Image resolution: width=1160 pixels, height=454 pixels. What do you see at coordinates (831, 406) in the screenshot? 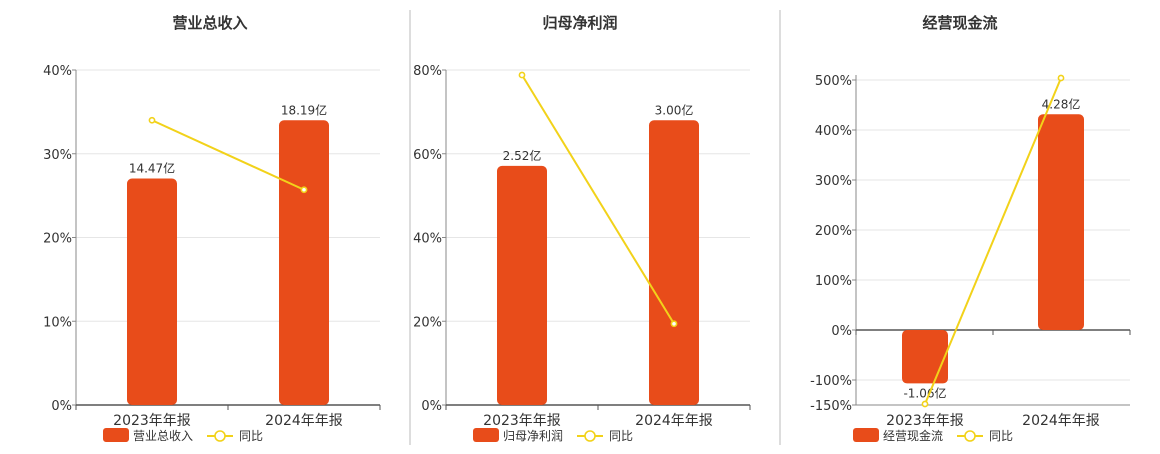
I see `y-tick-label: -150%` at bounding box center [831, 406].